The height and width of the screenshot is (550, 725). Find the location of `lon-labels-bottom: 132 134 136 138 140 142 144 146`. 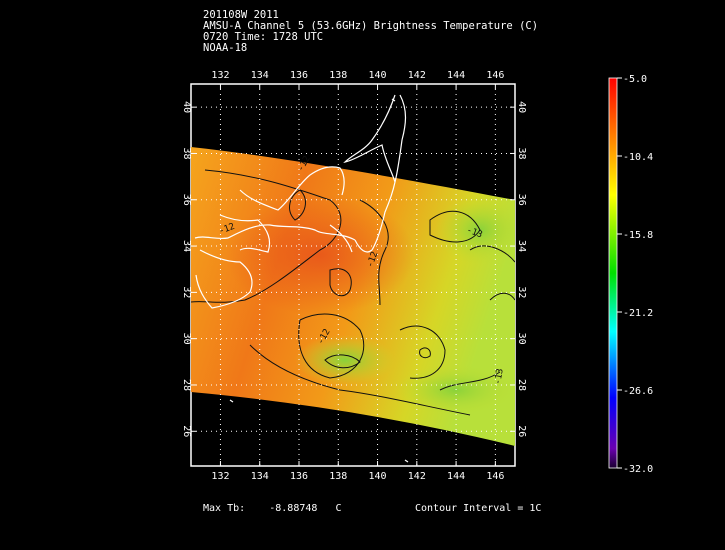

lon-labels-bottom: 132 134 136 138 140 142 144 146 is located at coordinates (357, 476).